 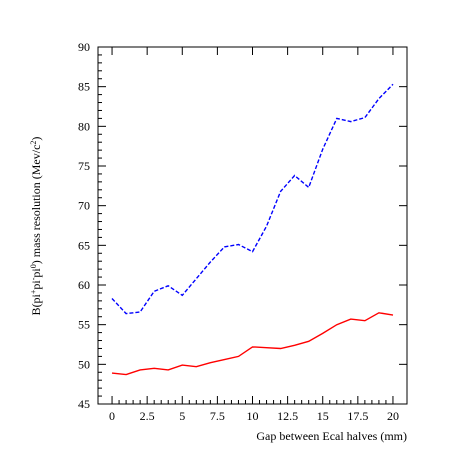 What do you see at coordinates (323, 416) in the screenshot?
I see `x-tick-label: 15` at bounding box center [323, 416].